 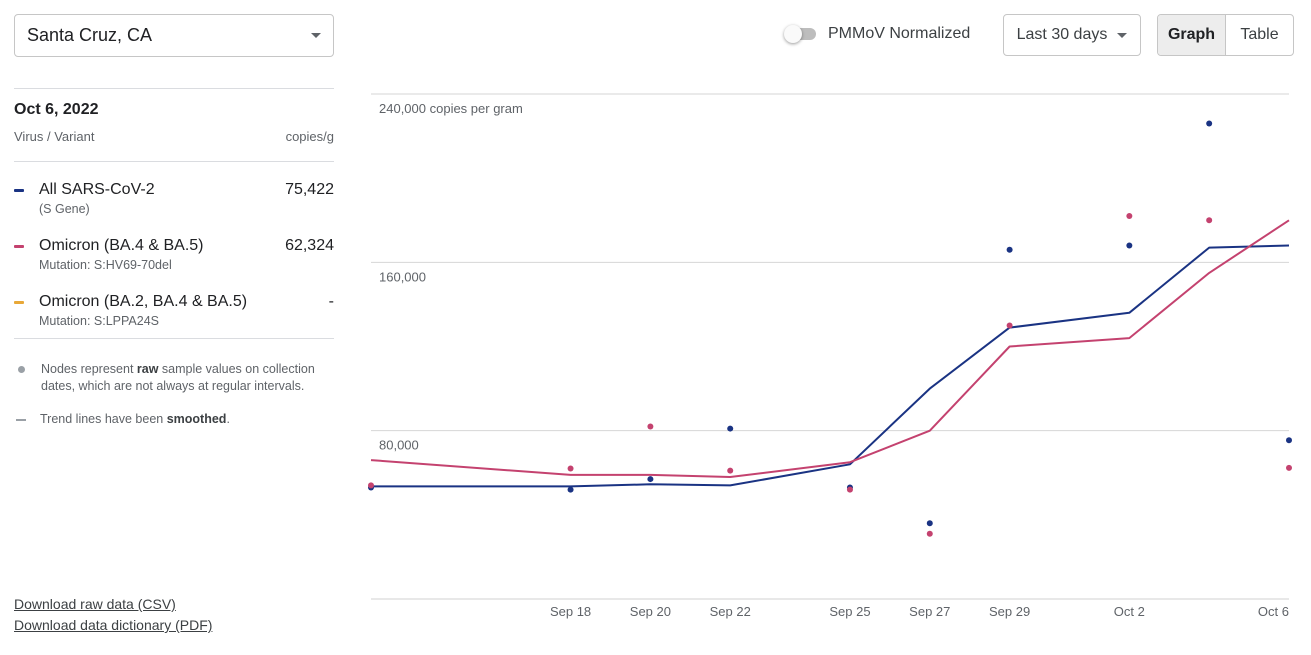 What do you see at coordinates (899, 33) in the screenshot?
I see `pmmov-label: PMMoV Normalized` at bounding box center [899, 33].